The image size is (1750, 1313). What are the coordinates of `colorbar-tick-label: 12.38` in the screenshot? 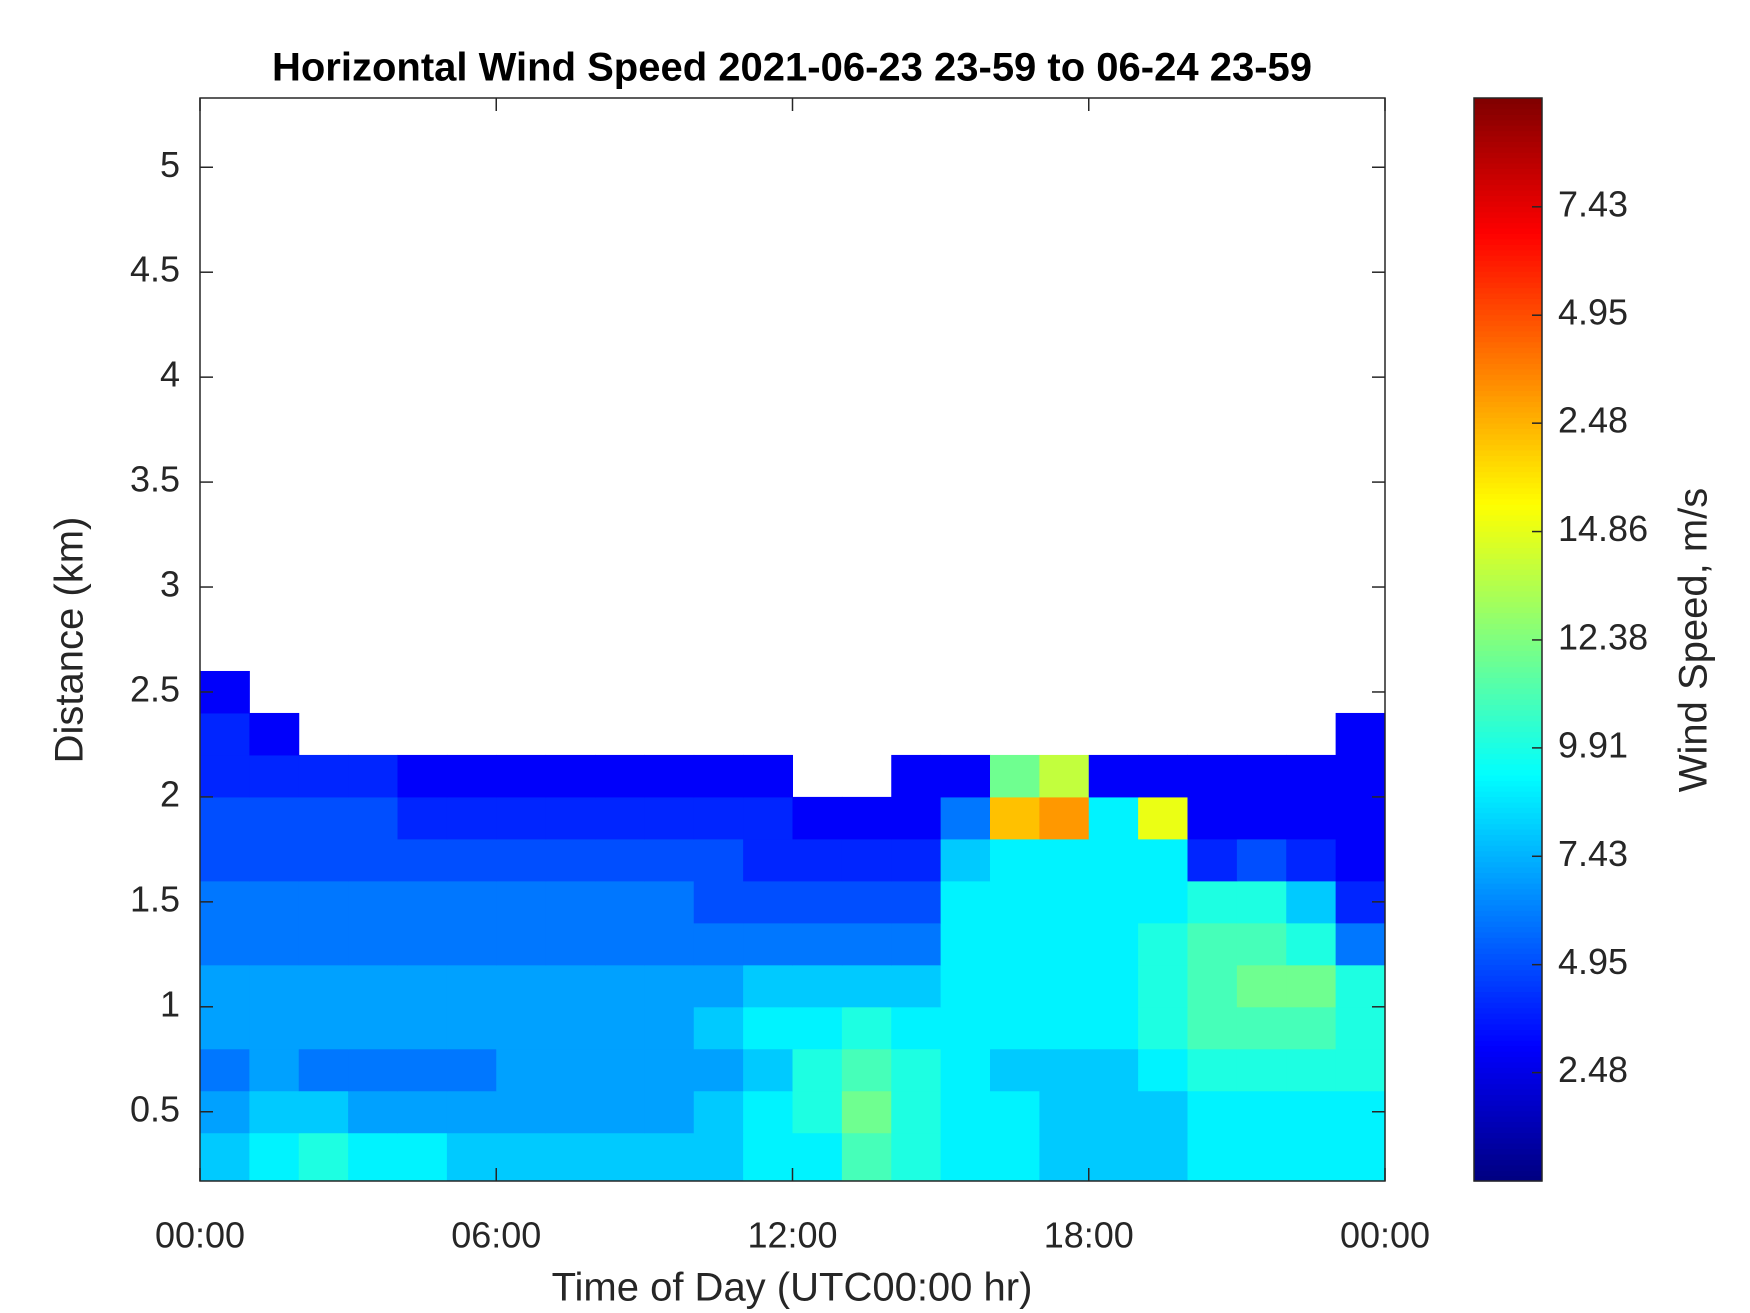 It's located at (1603, 636).